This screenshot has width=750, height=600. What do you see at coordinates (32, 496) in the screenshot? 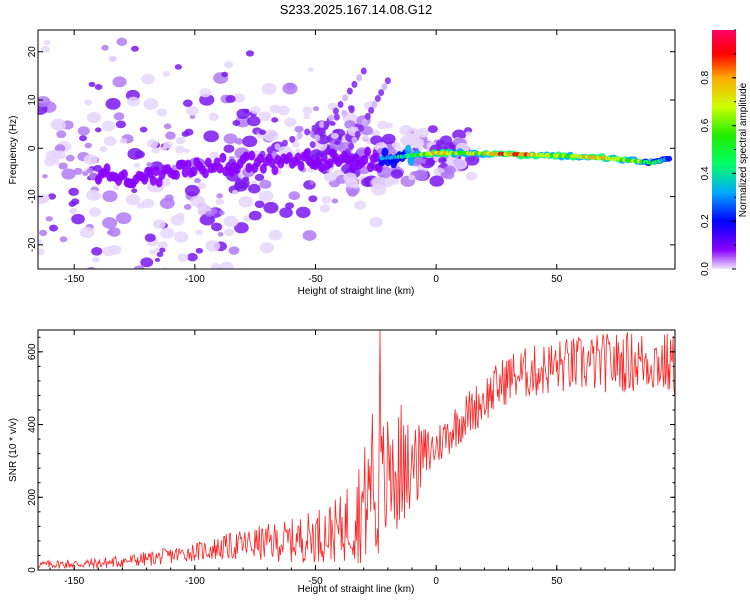
I see `y-tick-label: 200` at bounding box center [32, 496].